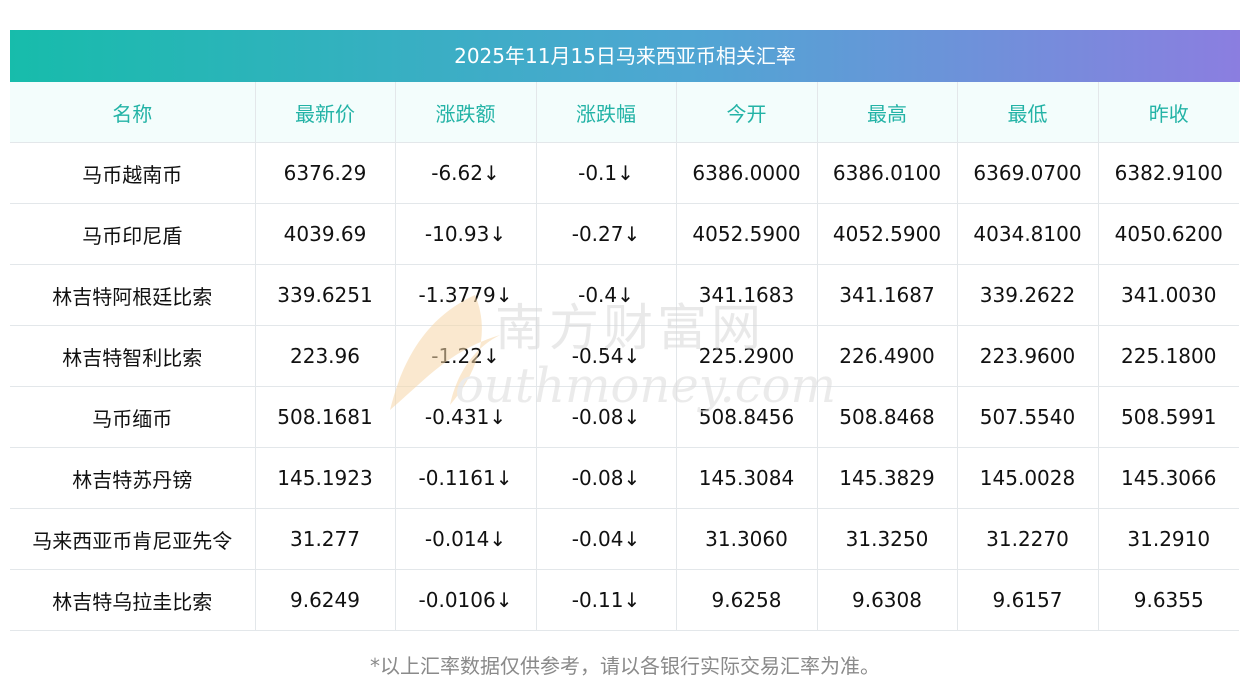  I want to click on rate-cell: 223.96, so click(325, 356).